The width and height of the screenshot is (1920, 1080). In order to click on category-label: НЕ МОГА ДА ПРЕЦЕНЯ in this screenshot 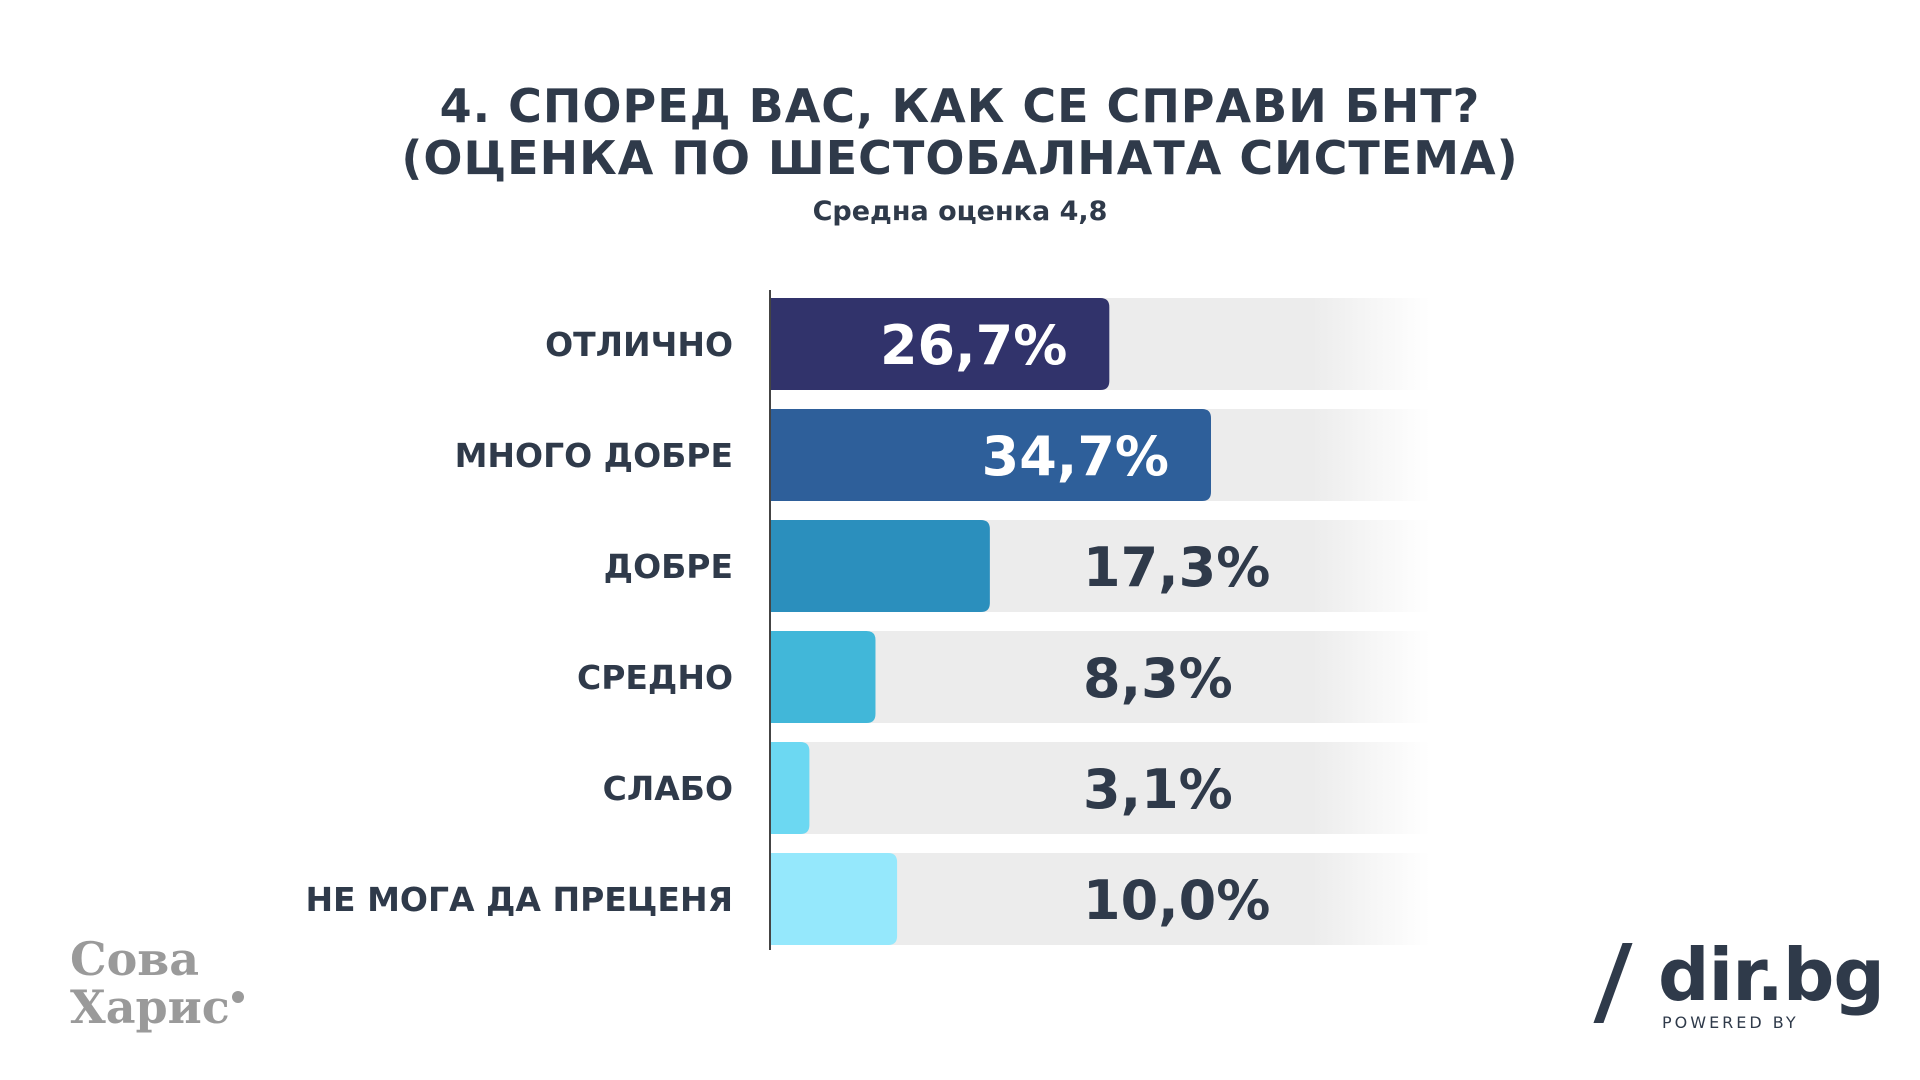, I will do `click(519, 899)`.